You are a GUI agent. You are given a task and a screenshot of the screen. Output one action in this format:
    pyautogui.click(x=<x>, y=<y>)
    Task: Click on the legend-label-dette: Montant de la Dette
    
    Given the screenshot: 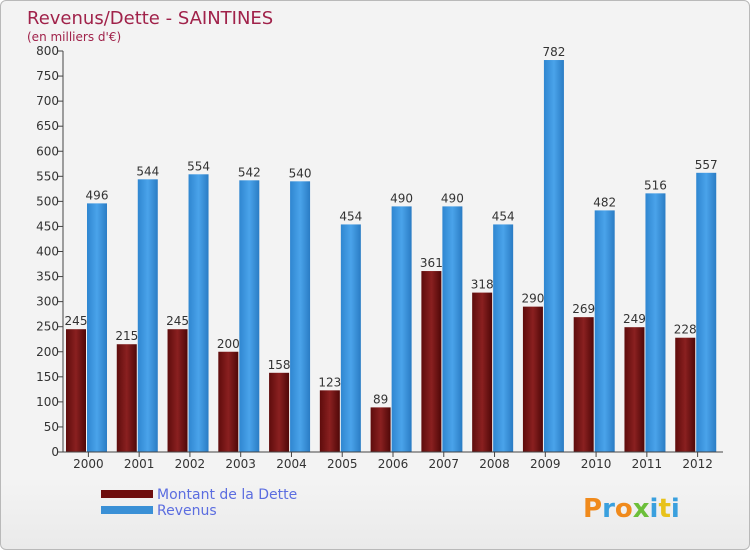 What is the action you would take?
    pyautogui.click(x=227, y=495)
    